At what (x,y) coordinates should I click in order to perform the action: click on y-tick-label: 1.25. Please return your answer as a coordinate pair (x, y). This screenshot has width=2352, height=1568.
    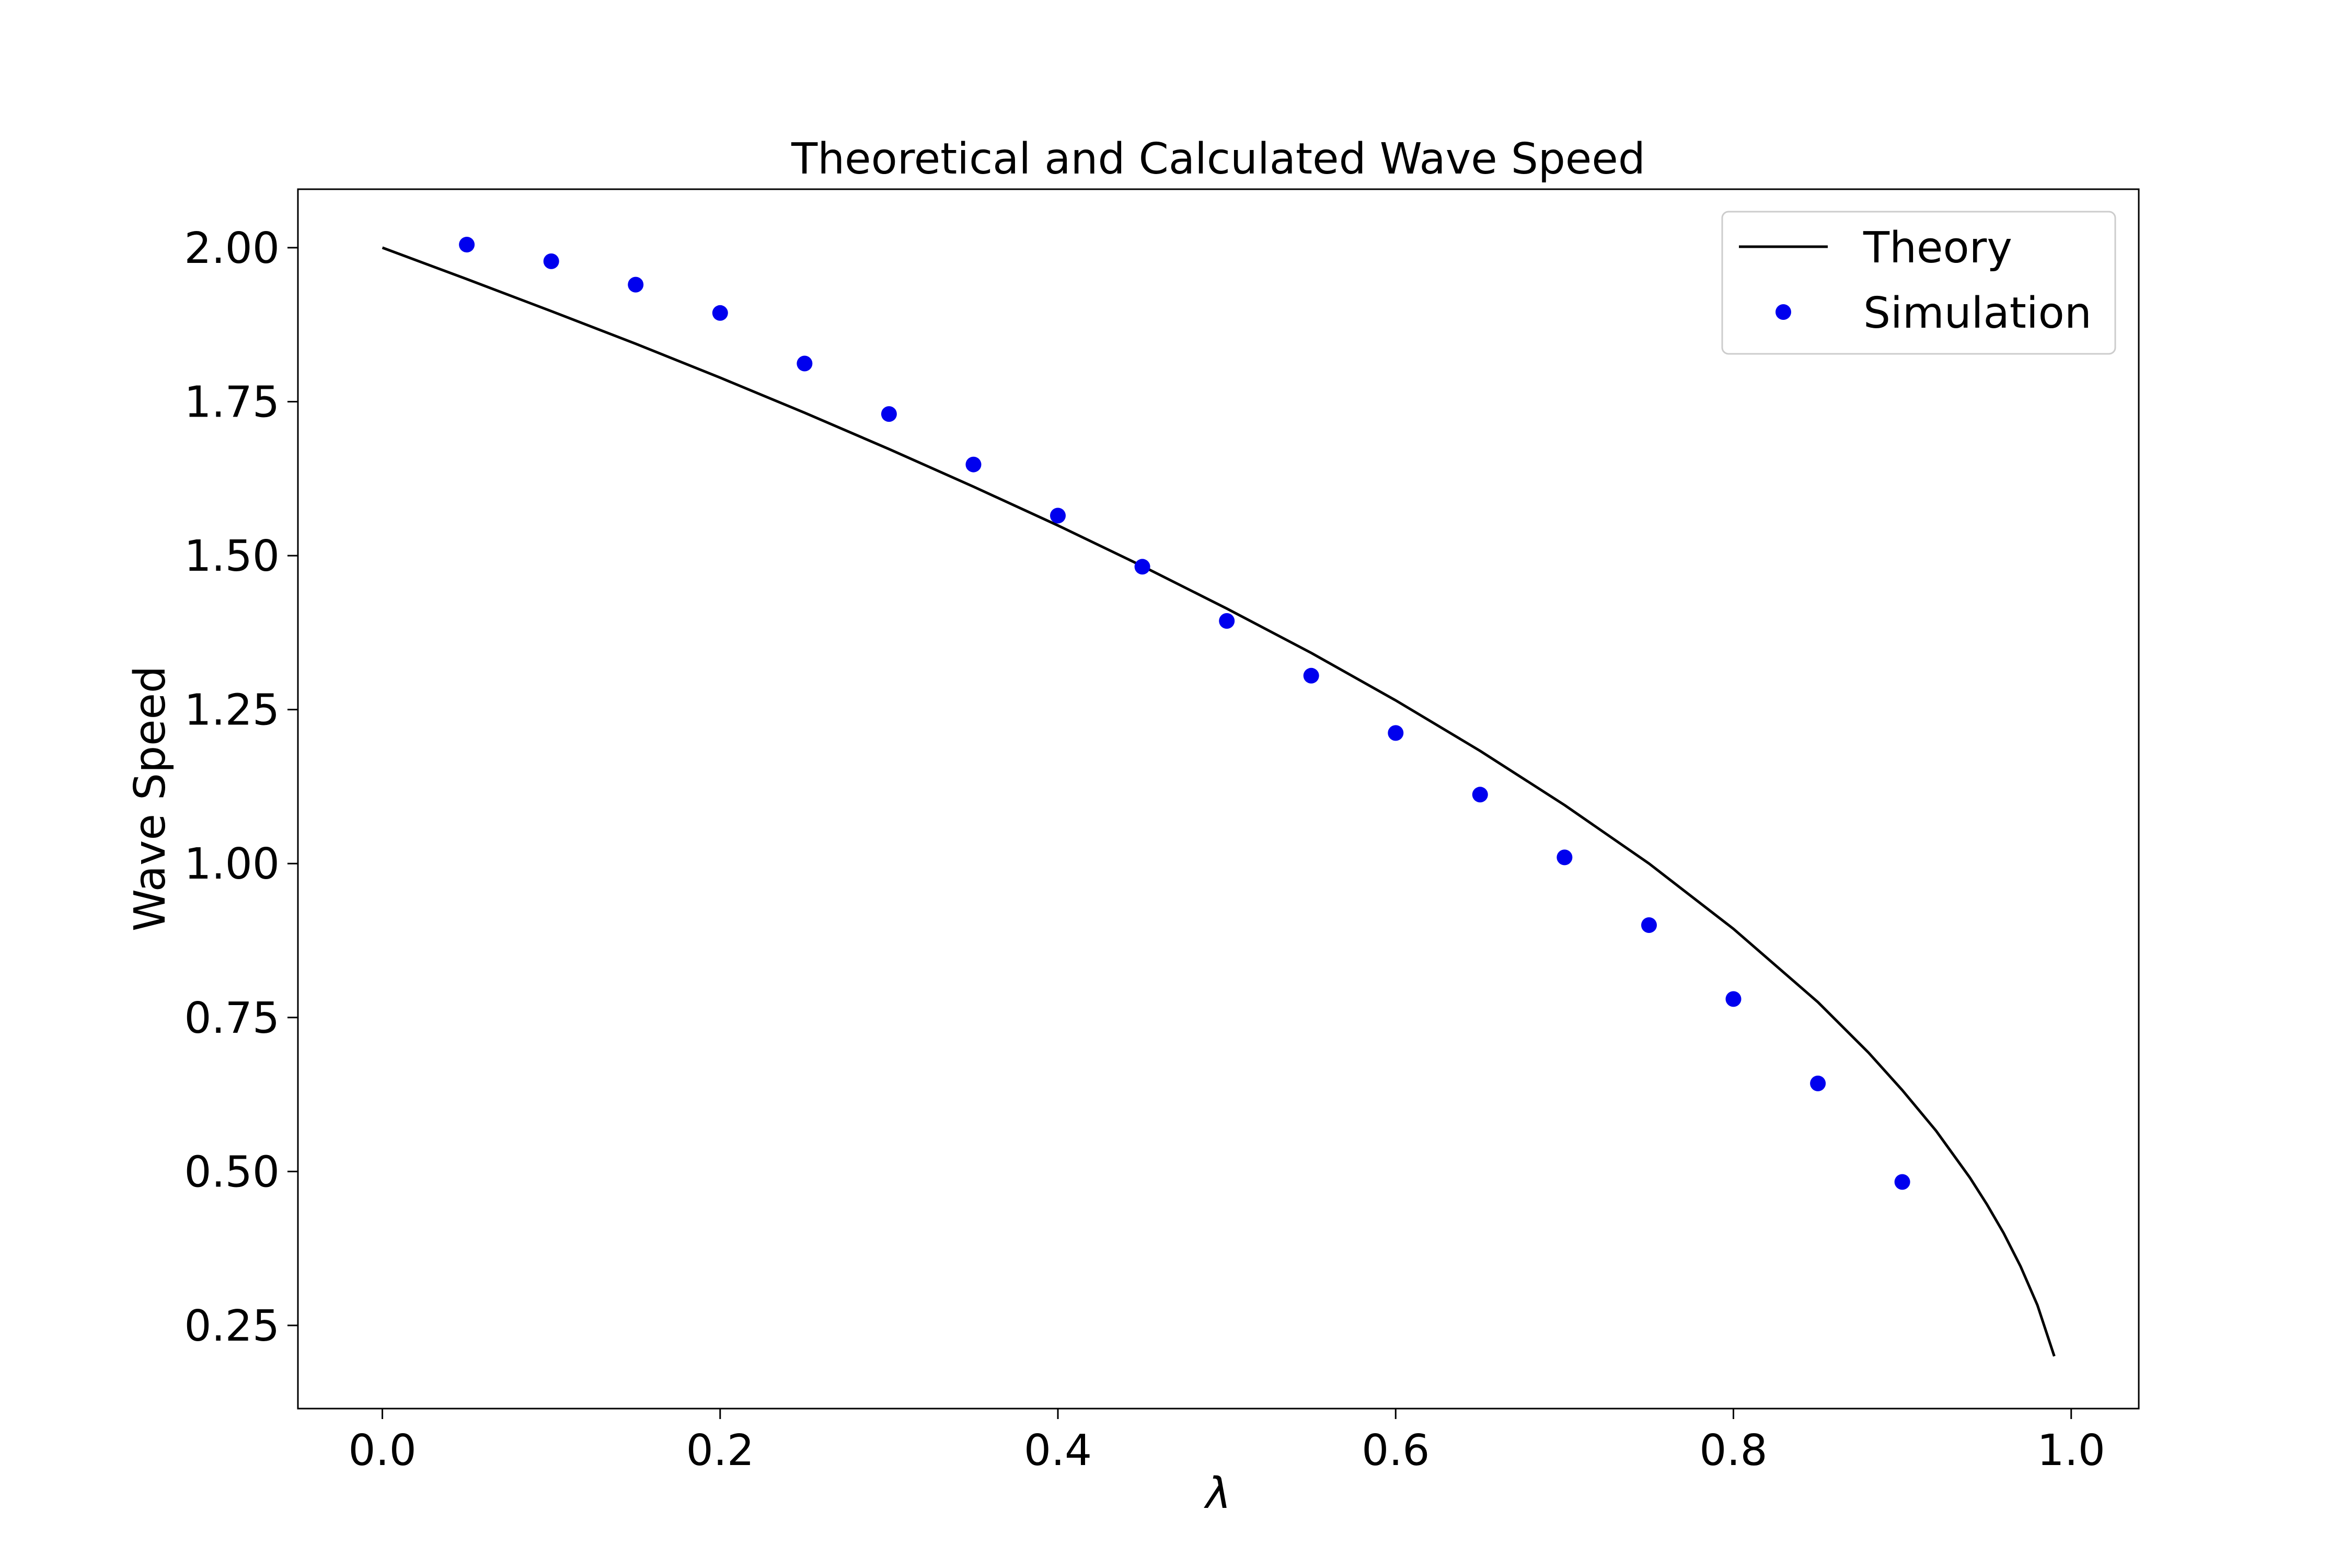
    Looking at the image, I should click on (232, 710).